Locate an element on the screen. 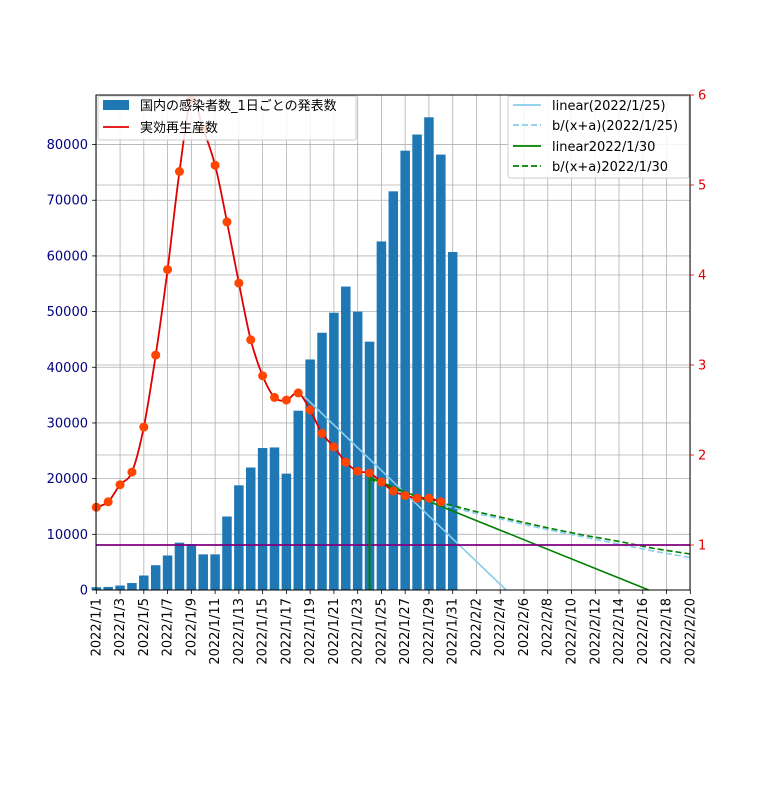 The width and height of the screenshot is (767, 786). legend-right-box is located at coordinates (598, 137).